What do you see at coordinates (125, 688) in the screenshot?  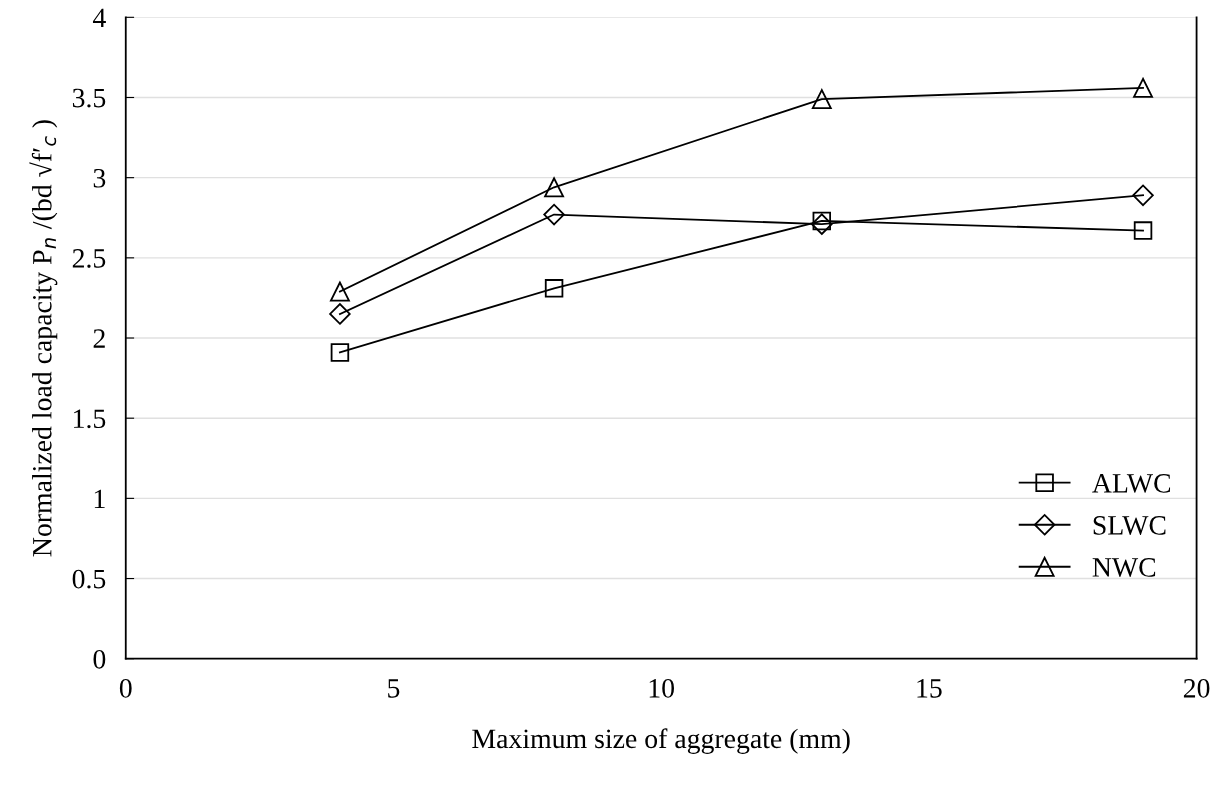 I see `x-tick-label: 0` at bounding box center [125, 688].